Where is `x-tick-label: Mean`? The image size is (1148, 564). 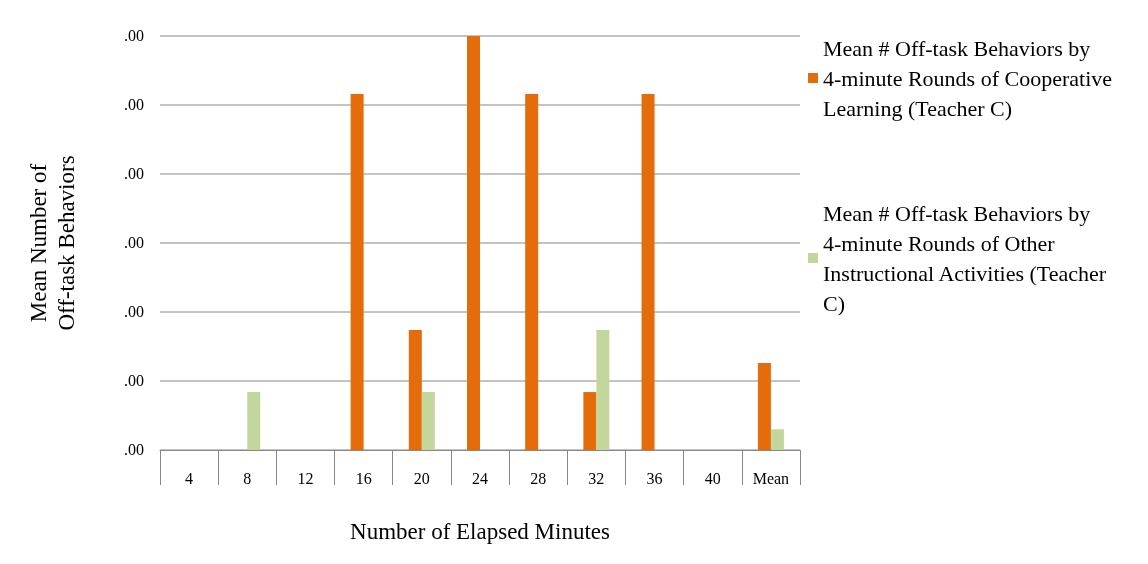
x-tick-label: Mean is located at coordinates (771, 478).